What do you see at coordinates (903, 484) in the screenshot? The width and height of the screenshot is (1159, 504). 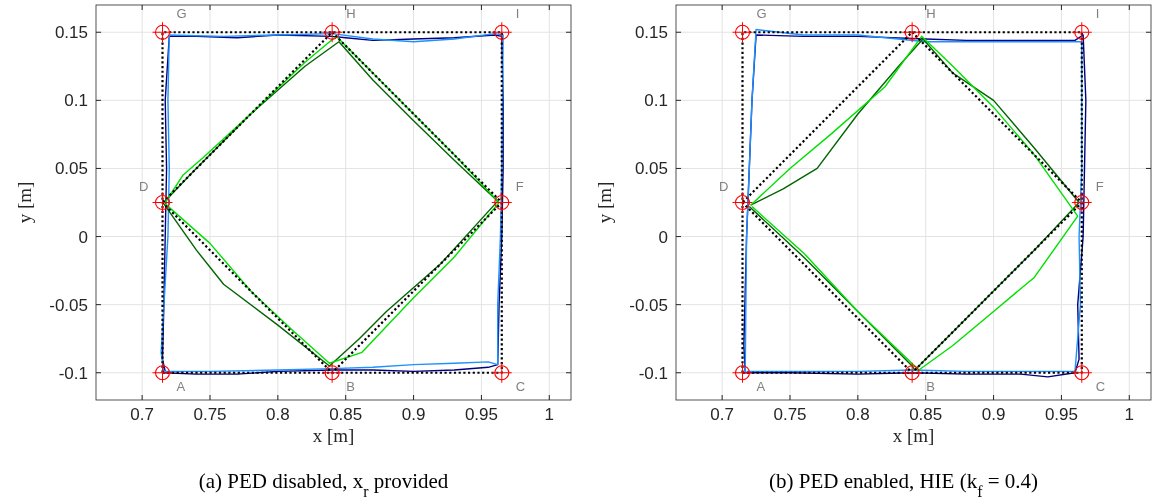 I see `text: (b) PED enabled, HIE (k$_{f}$ = 0.4)` at bounding box center [903, 484].